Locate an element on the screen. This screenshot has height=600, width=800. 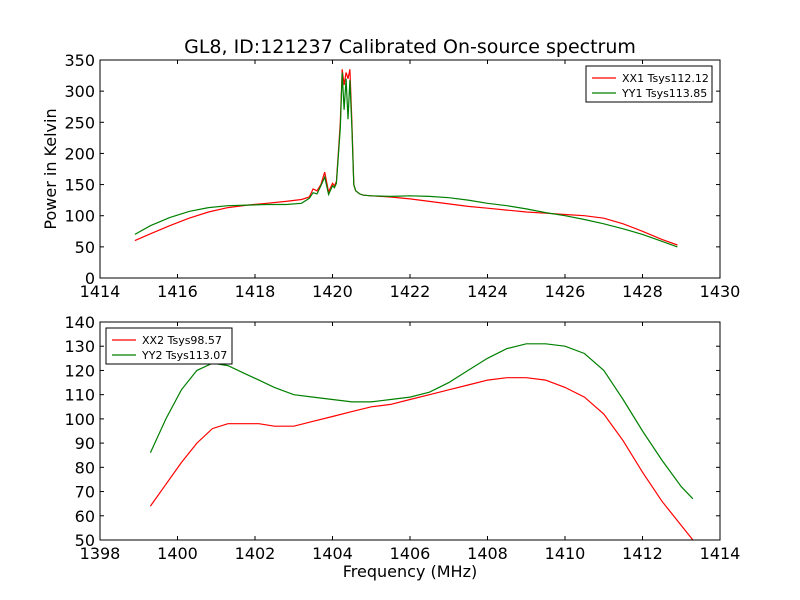
top-x-tick-label: 1428 is located at coordinates (642, 291).